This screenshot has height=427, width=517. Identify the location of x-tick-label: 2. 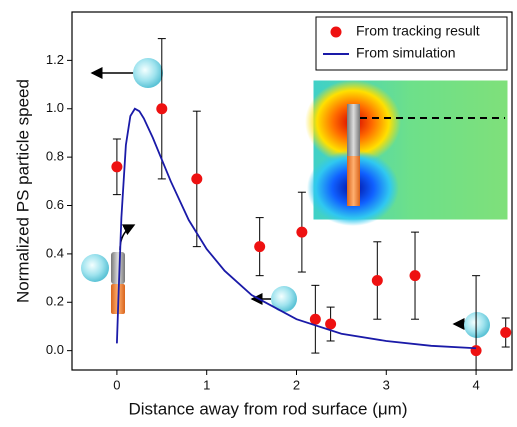
(296, 384).